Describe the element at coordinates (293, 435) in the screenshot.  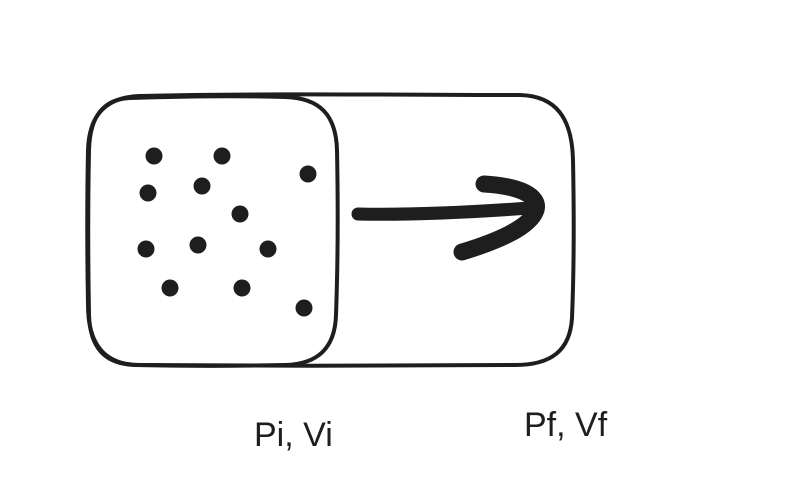
I see `initial-state-label: Pi, Vi` at that location.